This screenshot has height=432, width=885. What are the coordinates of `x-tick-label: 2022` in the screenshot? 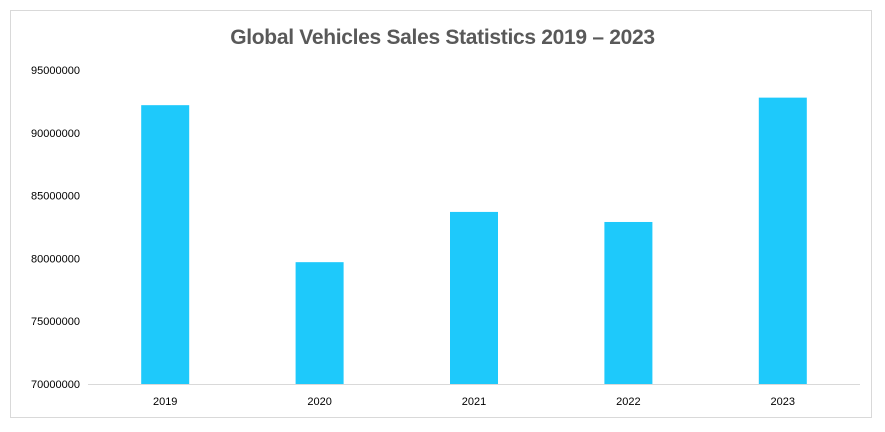 It's located at (628, 402).